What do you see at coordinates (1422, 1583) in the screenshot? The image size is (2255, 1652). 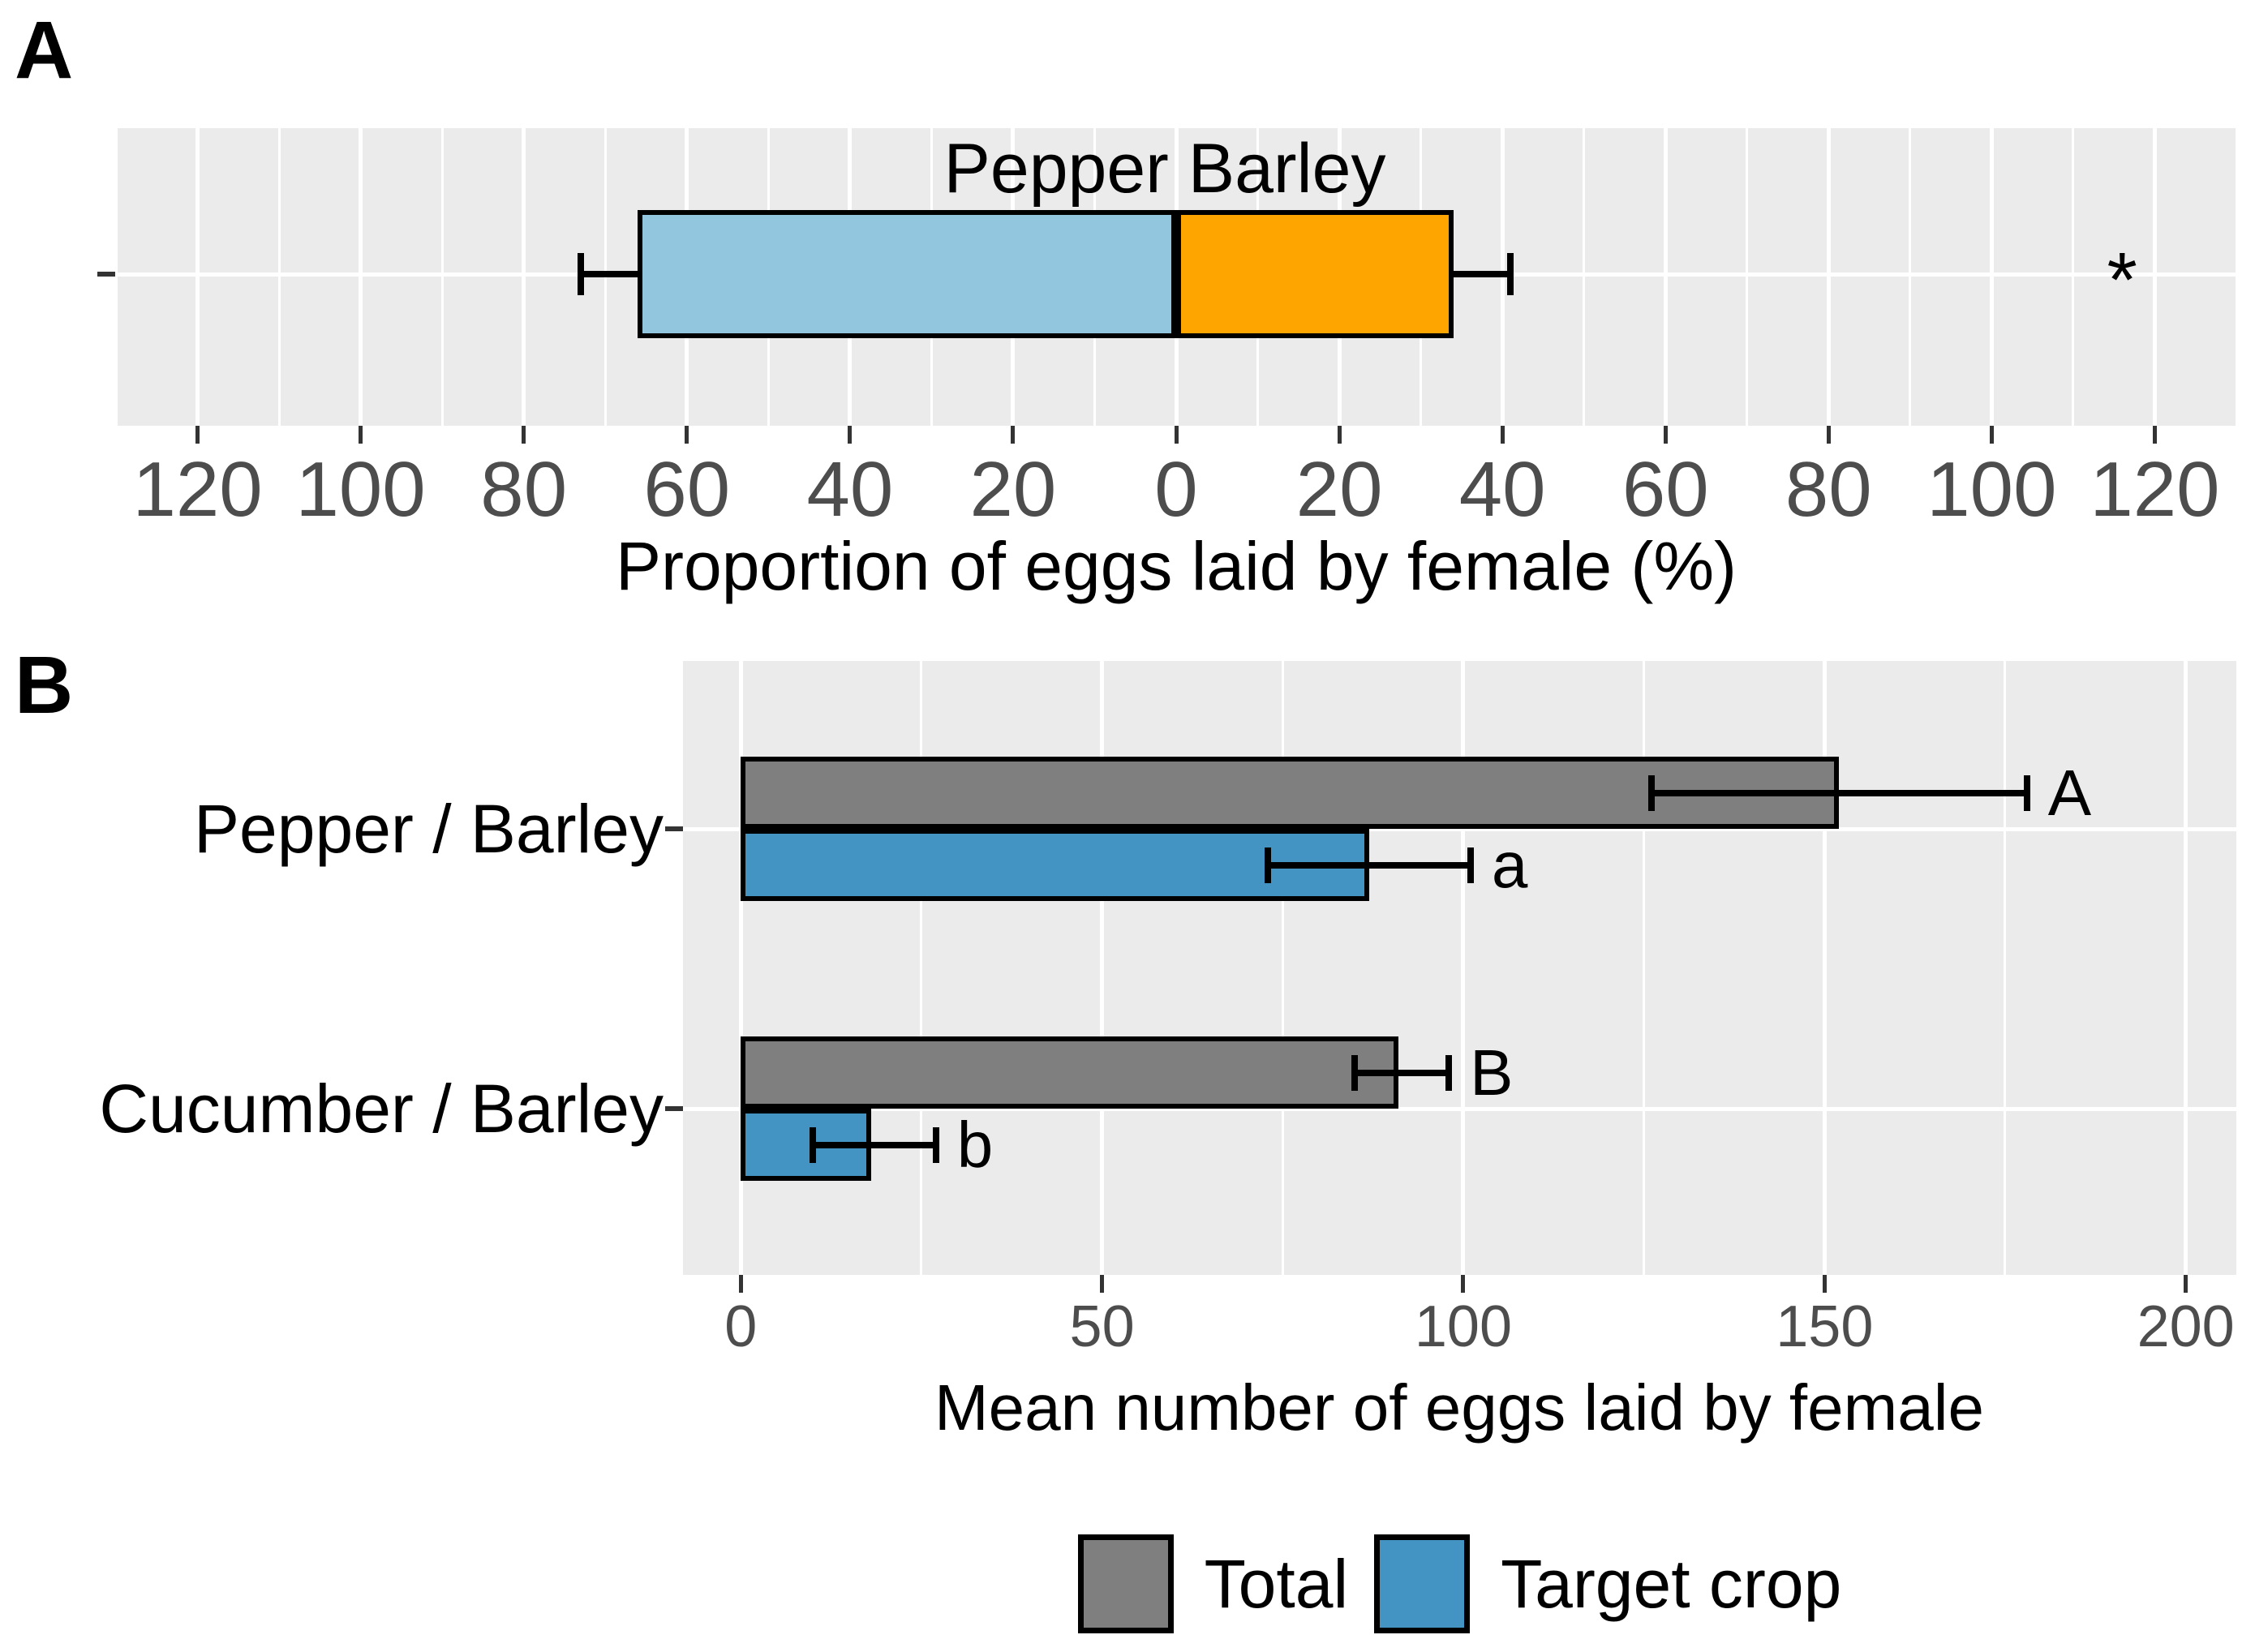 I see `legend-swatch-target-crop` at bounding box center [1422, 1583].